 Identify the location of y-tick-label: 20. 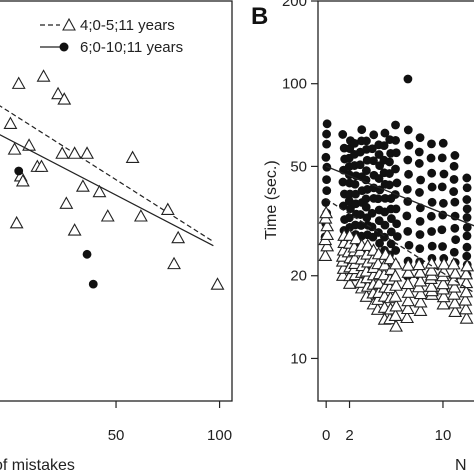
(298, 276).